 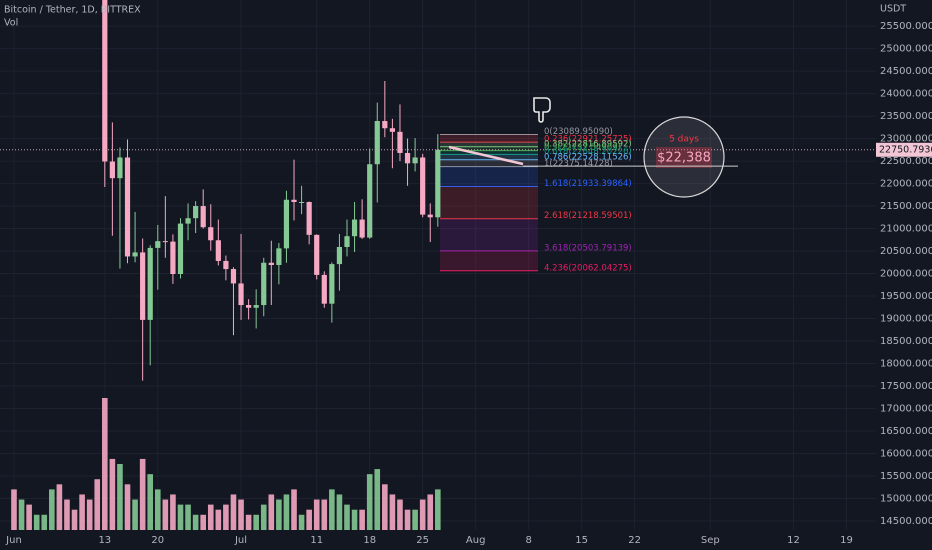 I want to click on y-tick-label: 18000.00000, so click(x=906, y=364).